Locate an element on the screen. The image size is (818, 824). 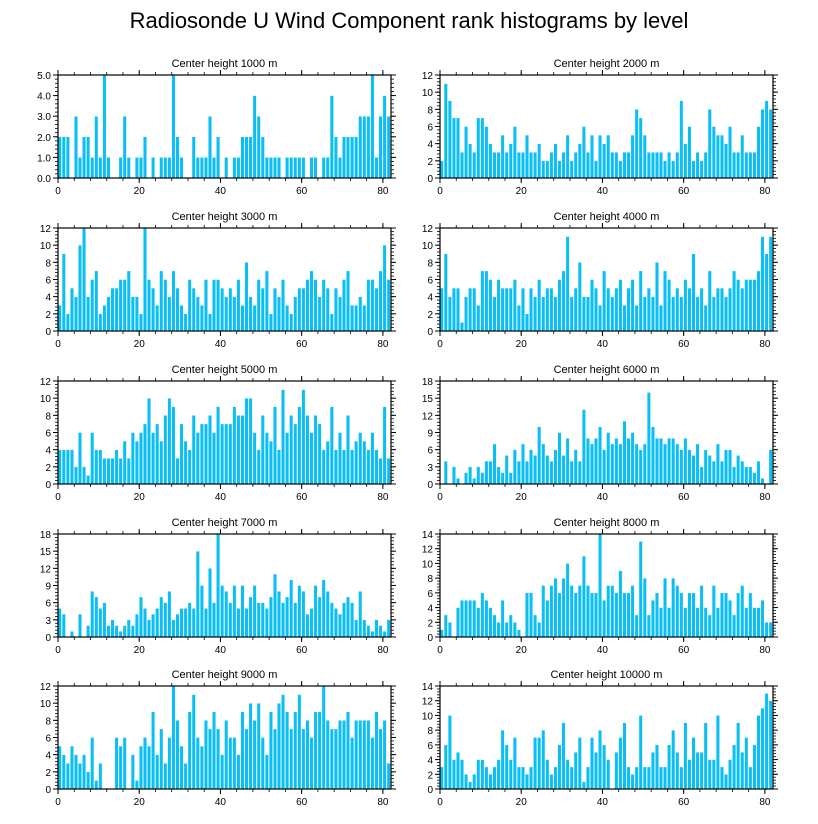
y-tick-label: 4 is located at coordinates (430, 761).